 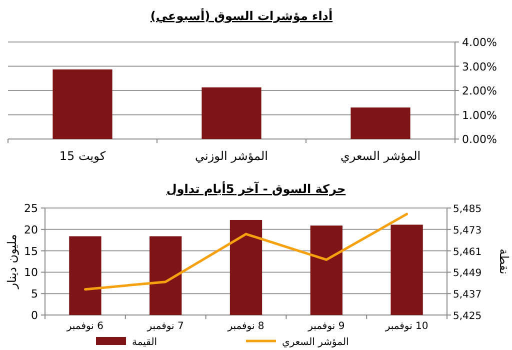 What do you see at coordinates (467, 274) in the screenshot?
I see `y2-tick-label: 5,449` at bounding box center [467, 274].